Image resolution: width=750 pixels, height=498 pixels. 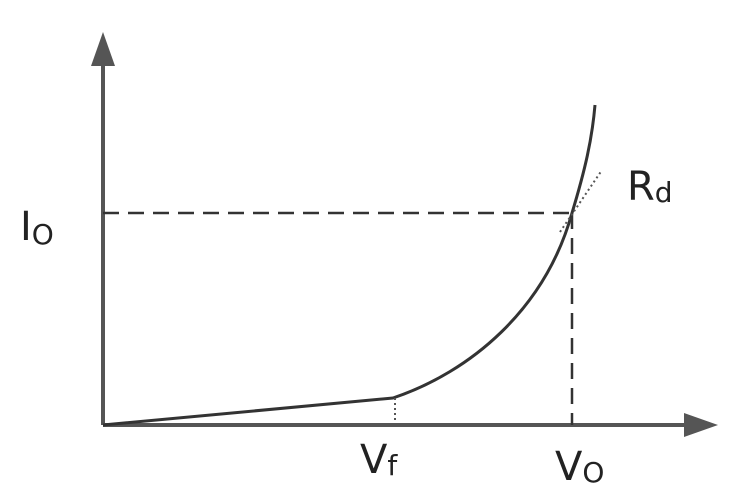 I want to click on operating-voltage-label: VO, so click(x=579, y=467).